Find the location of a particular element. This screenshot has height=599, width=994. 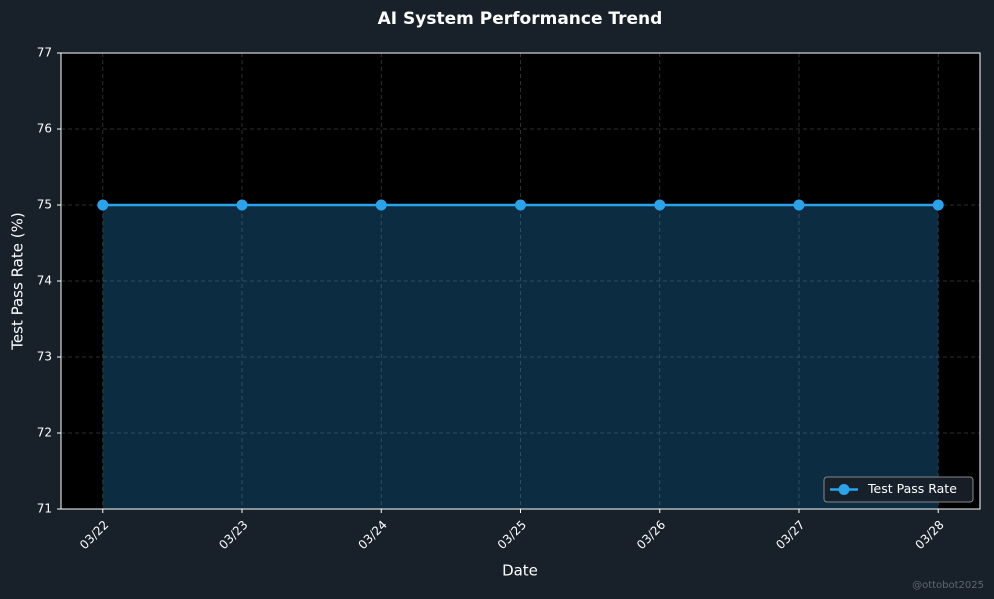

y-tick-label: 77 is located at coordinates (44, 53).